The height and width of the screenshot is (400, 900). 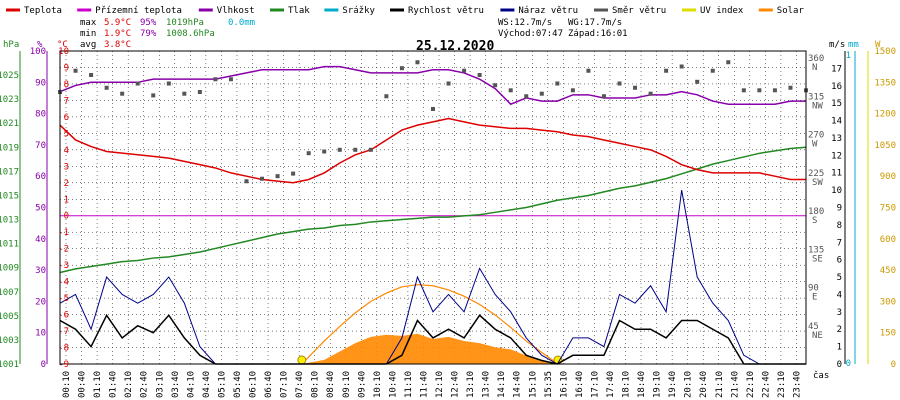 What do you see at coordinates (816, 59) in the screenshot?
I see `dir-deg-label: 360` at bounding box center [816, 59].